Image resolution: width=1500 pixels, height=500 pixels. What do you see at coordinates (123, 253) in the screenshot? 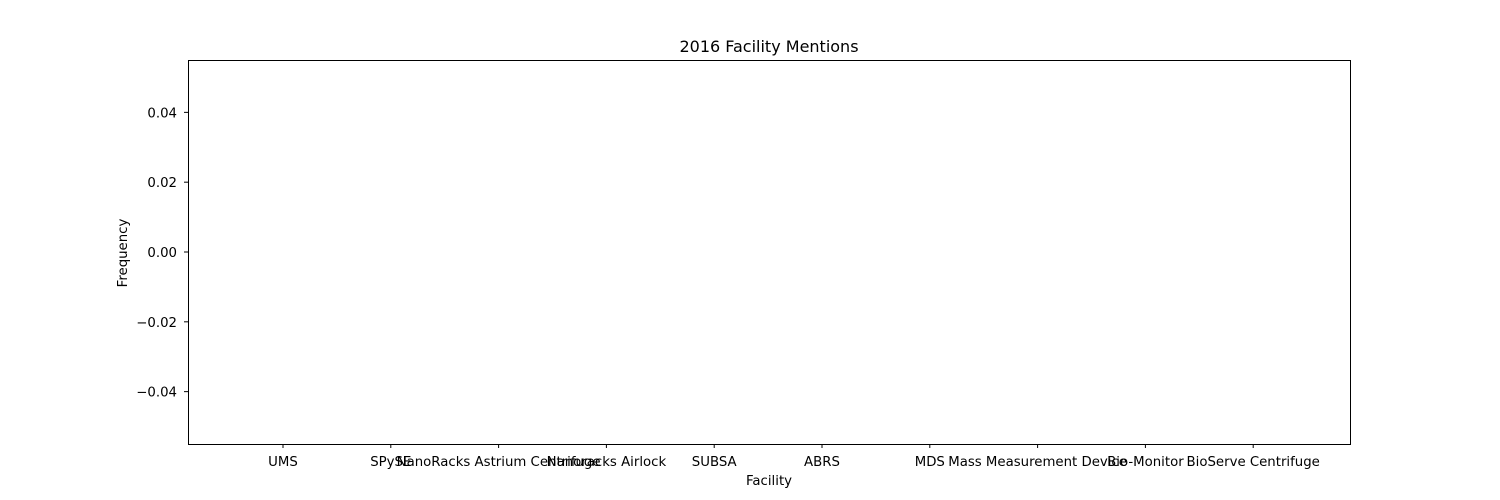
I see `y-axis-title: Frequency` at bounding box center [123, 253].